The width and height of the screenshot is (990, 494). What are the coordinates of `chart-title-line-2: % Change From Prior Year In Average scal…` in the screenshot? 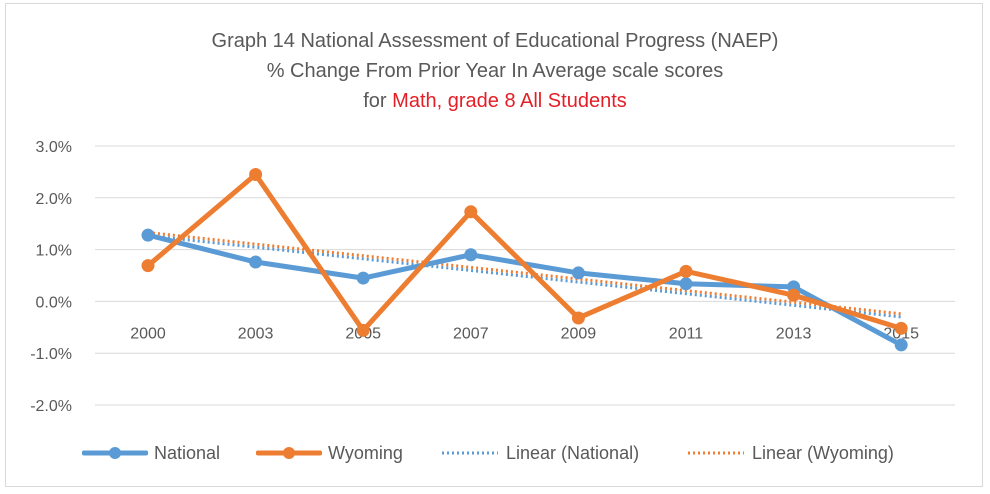 It's located at (495, 71).